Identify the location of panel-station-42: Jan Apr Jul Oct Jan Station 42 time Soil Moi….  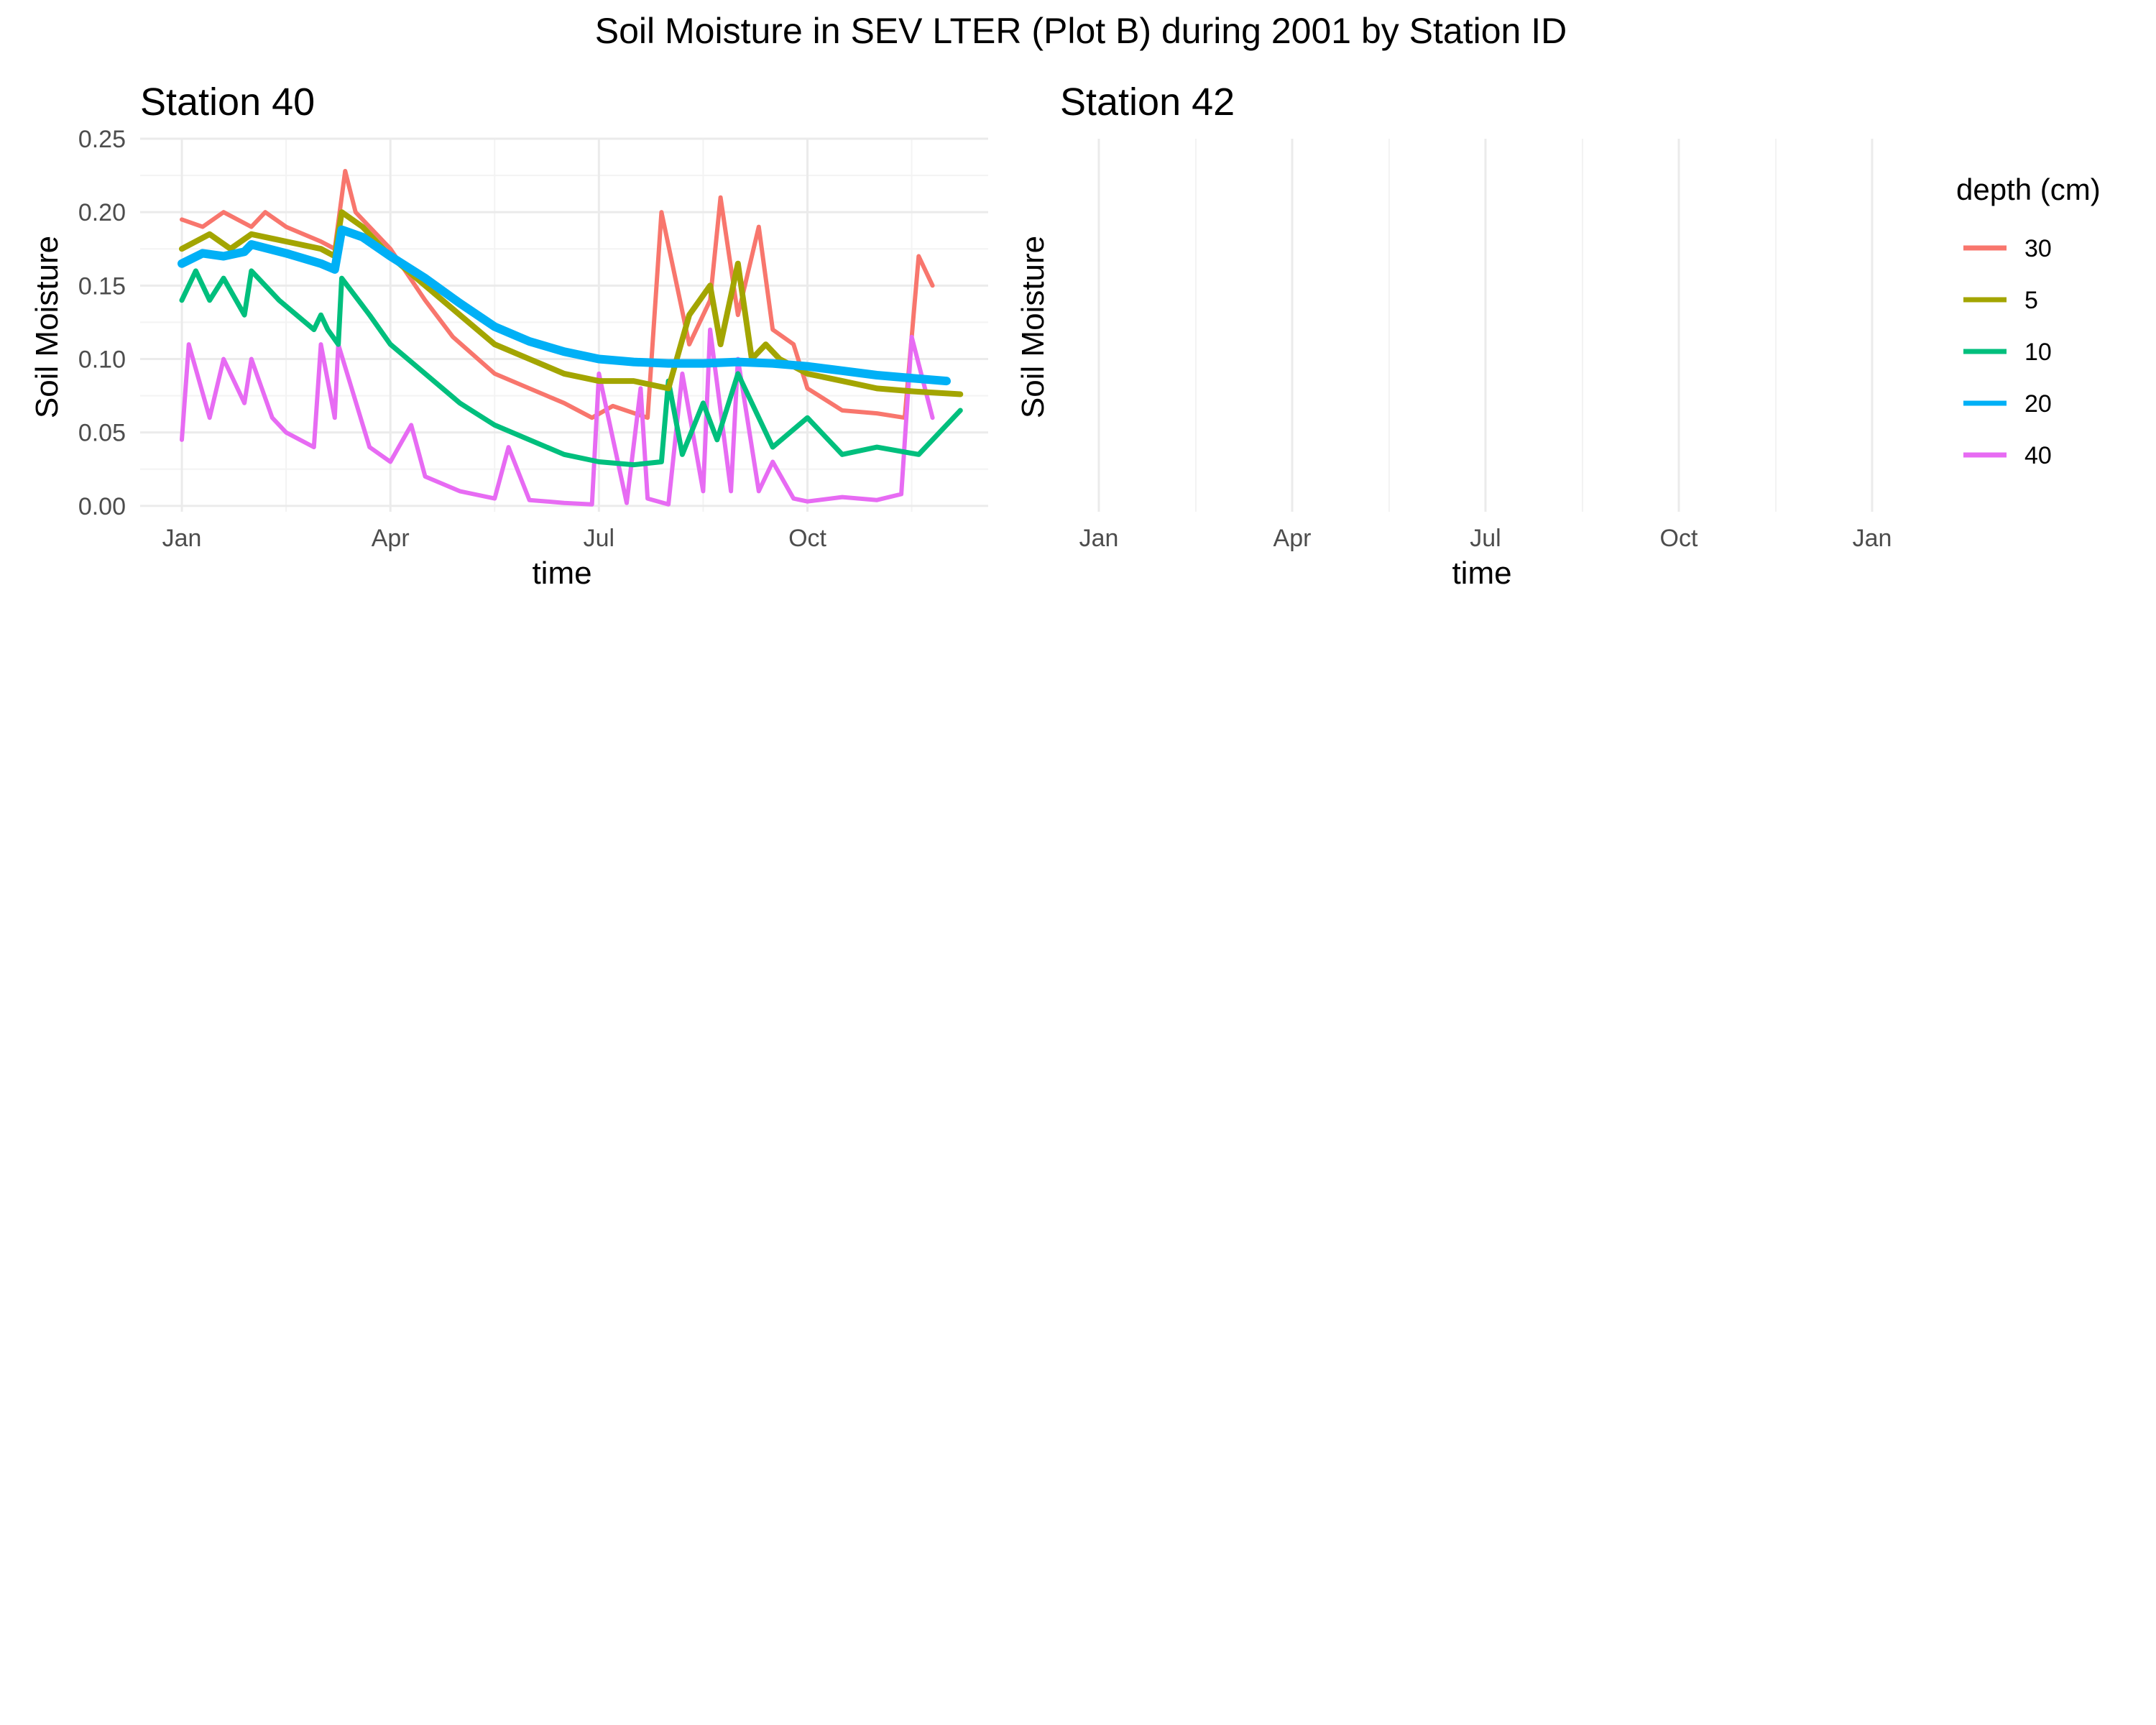
(1453, 335).